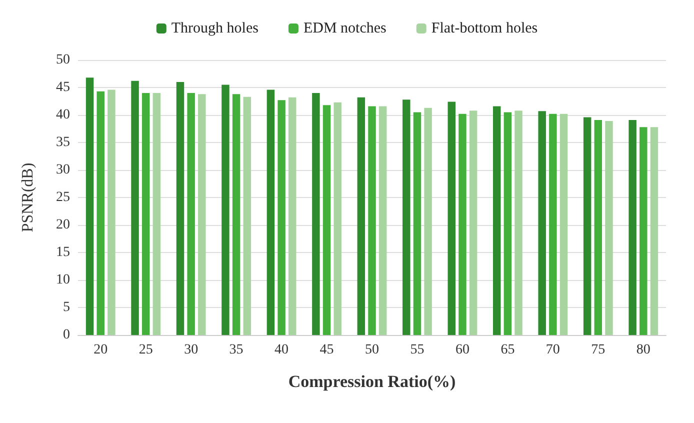 Image resolution: width=694 pixels, height=423 pixels. What do you see at coordinates (63, 170) in the screenshot?
I see `y-tick-label: 30` at bounding box center [63, 170].